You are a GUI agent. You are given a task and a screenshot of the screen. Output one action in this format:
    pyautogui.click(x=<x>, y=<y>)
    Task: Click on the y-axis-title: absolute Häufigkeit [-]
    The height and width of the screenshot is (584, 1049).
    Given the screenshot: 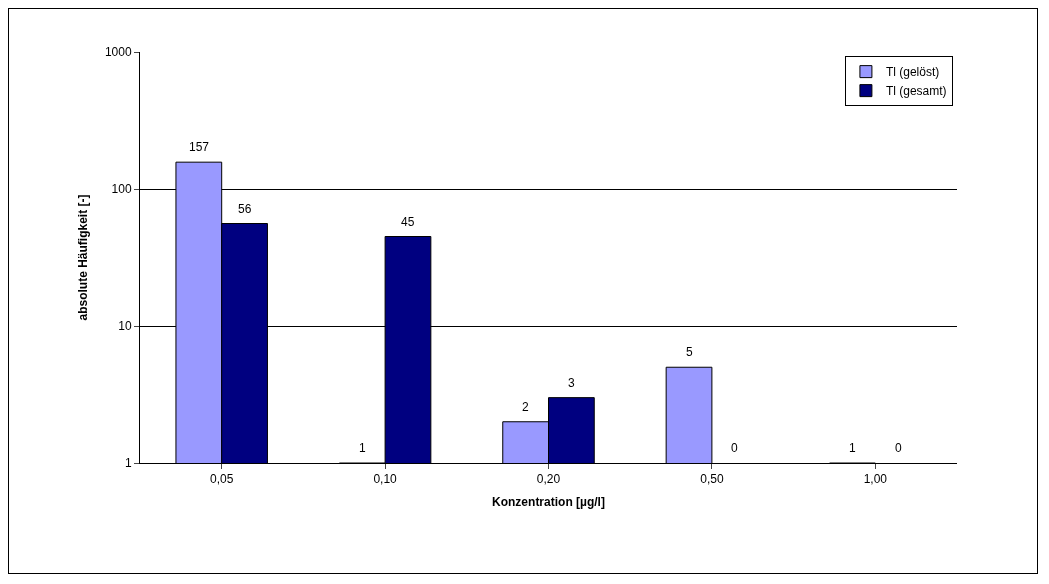 What is the action you would take?
    pyautogui.click(x=83, y=257)
    